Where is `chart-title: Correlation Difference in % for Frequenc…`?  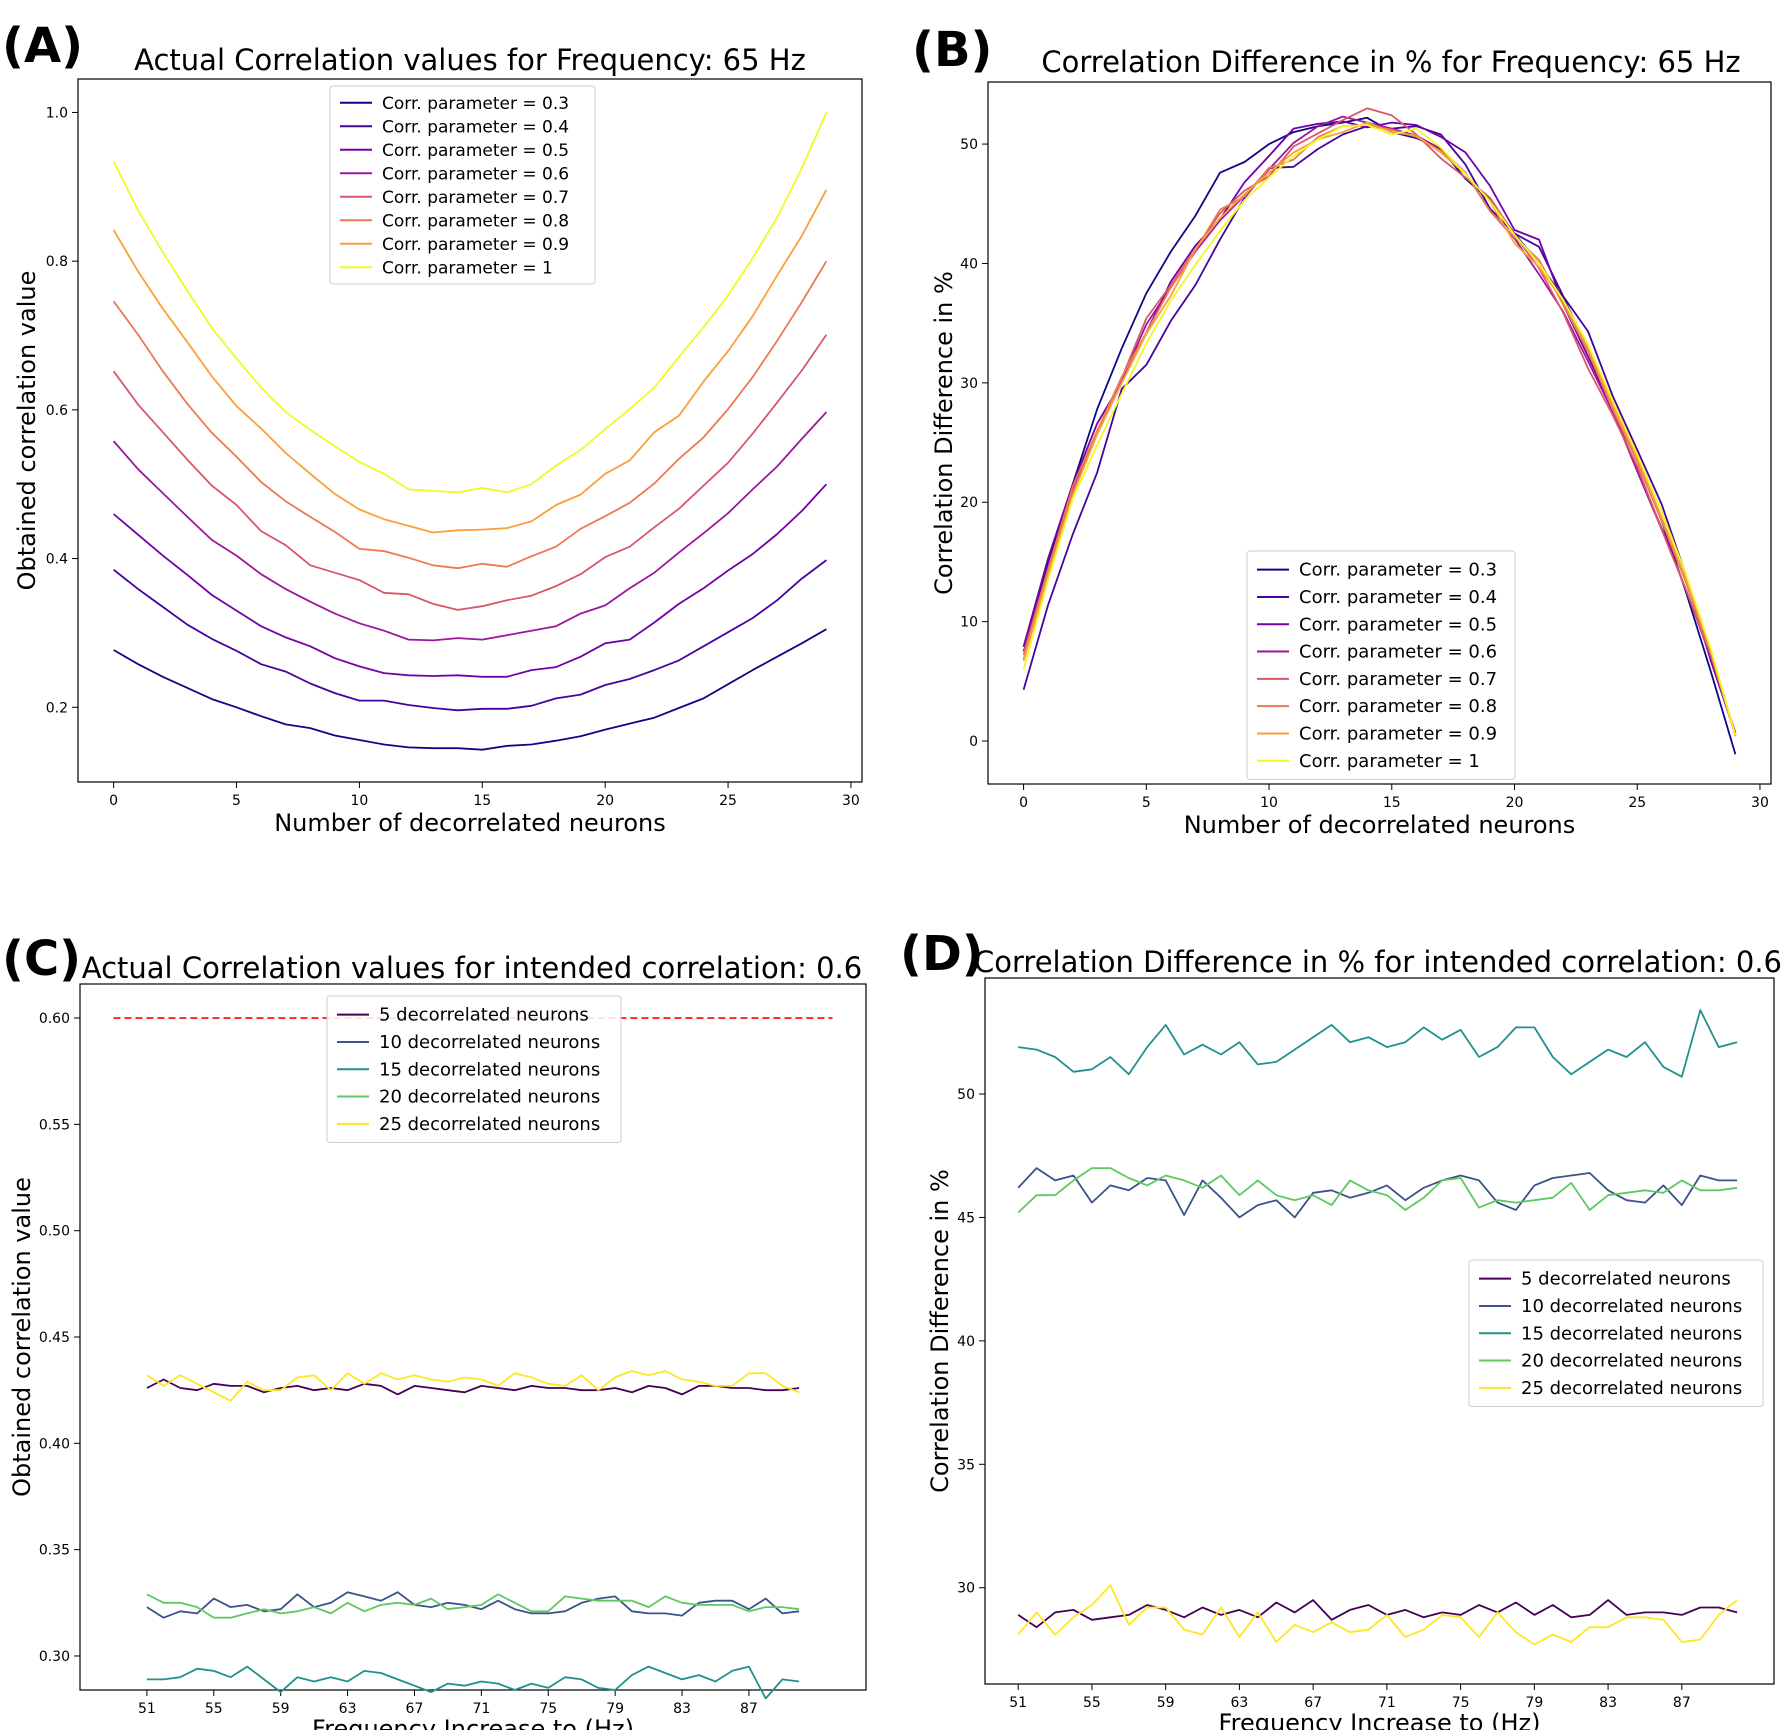 chart-title: Correlation Difference in % for Frequenc… is located at coordinates (1390, 62).